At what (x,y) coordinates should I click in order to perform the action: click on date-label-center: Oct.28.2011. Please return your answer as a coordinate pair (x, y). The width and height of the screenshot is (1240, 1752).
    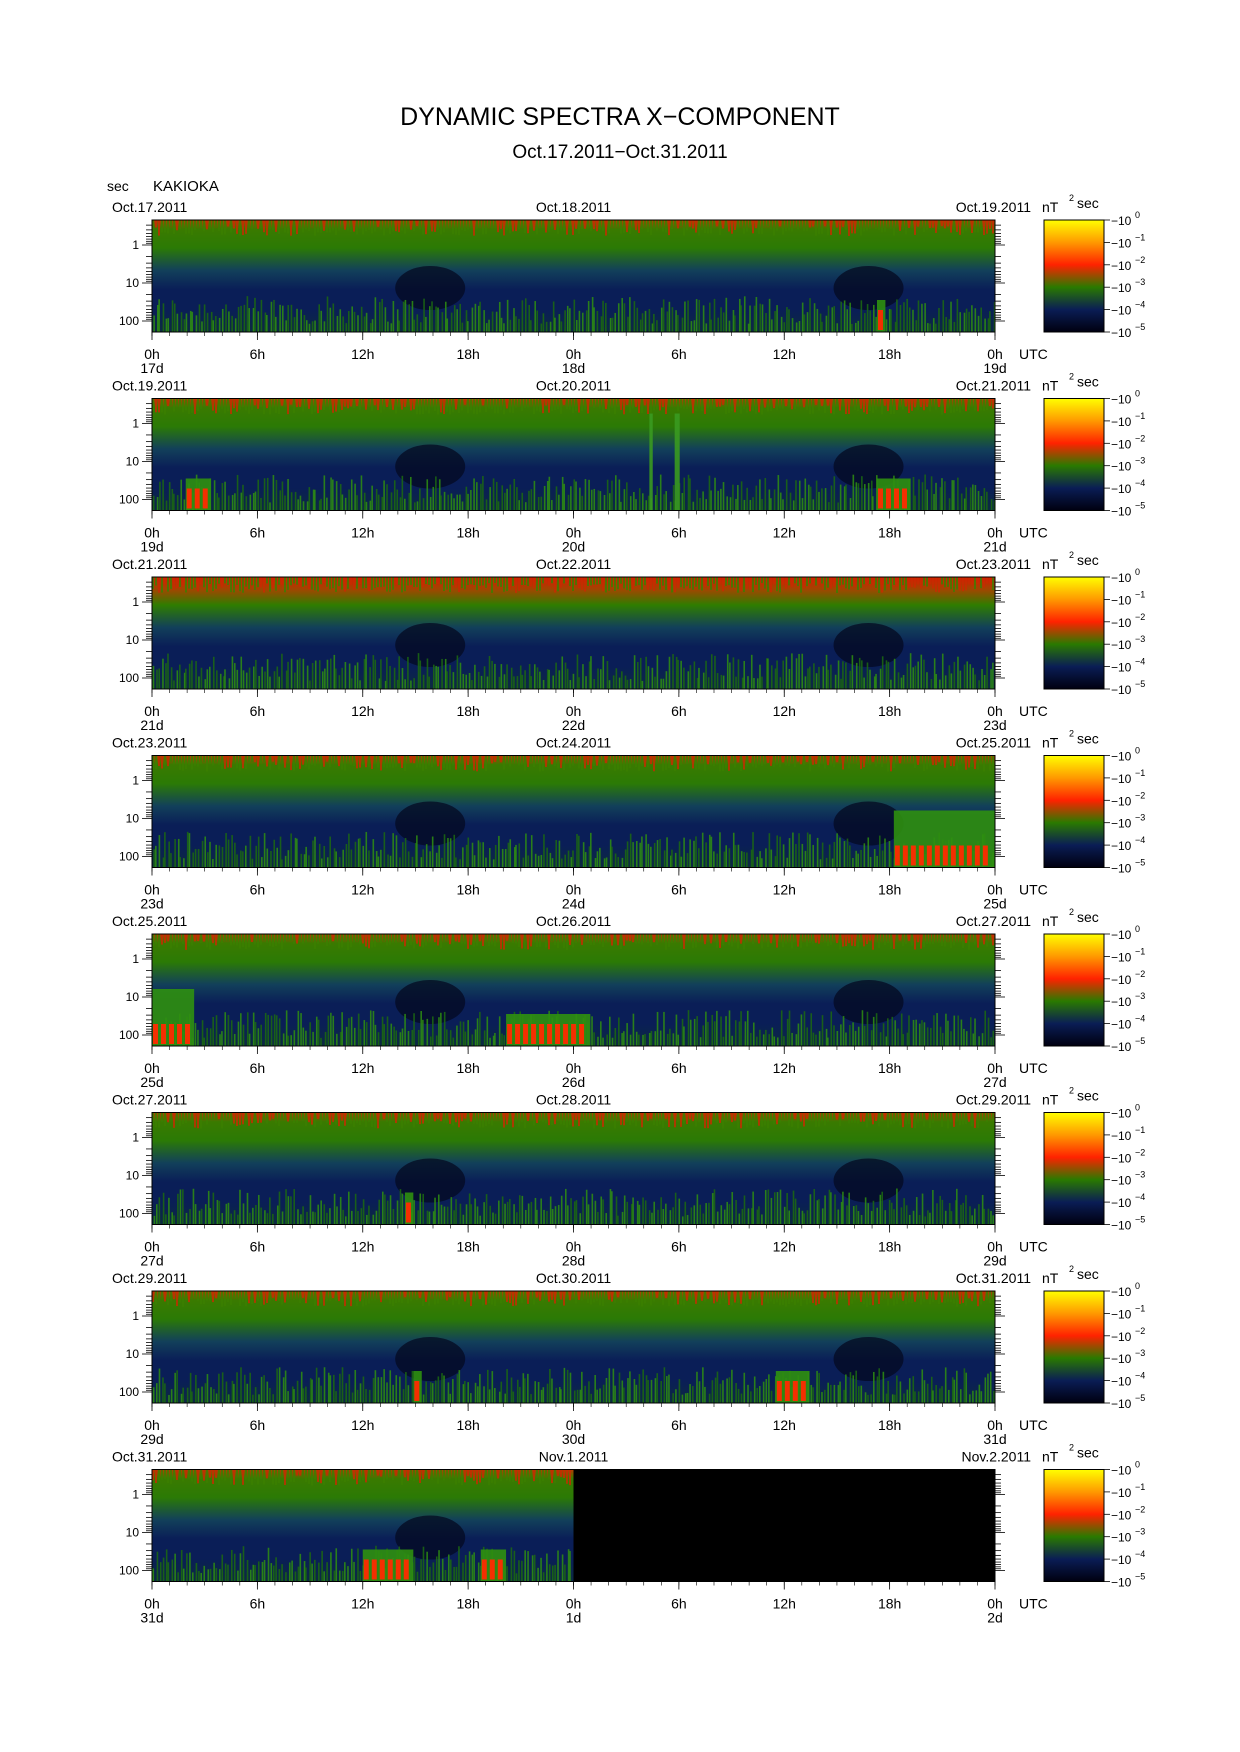
    Looking at the image, I should click on (573, 1100).